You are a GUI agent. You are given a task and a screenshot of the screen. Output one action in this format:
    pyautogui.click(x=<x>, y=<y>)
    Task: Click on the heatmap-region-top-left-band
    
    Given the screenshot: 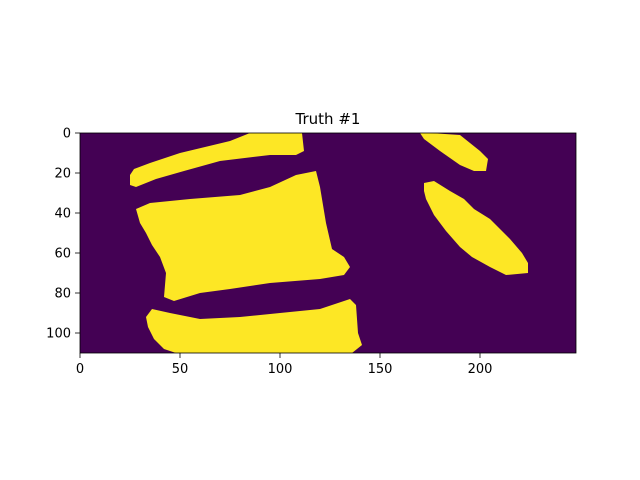 What is the action you would take?
    pyautogui.click(x=217, y=160)
    